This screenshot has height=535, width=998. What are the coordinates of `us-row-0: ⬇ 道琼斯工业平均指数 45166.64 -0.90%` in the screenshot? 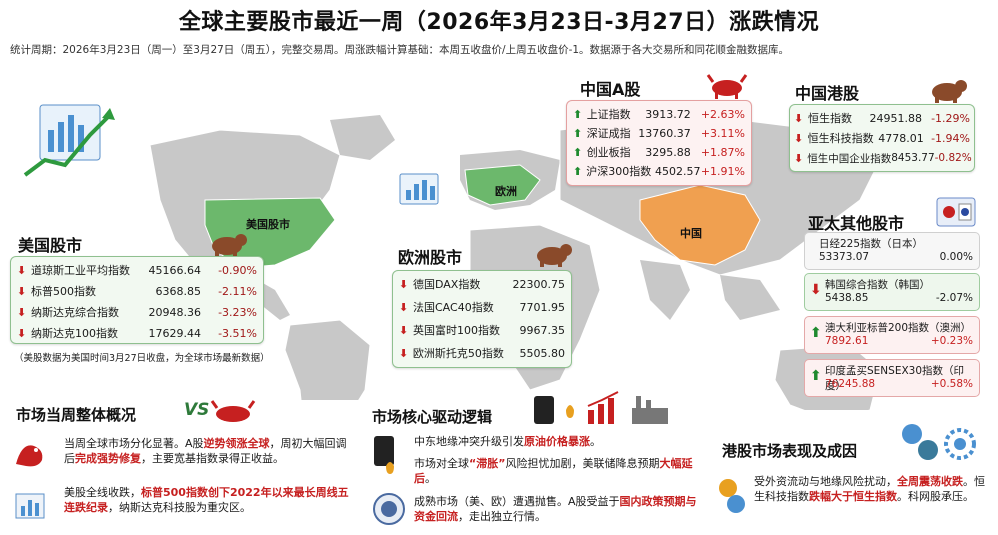 It's located at (137, 270).